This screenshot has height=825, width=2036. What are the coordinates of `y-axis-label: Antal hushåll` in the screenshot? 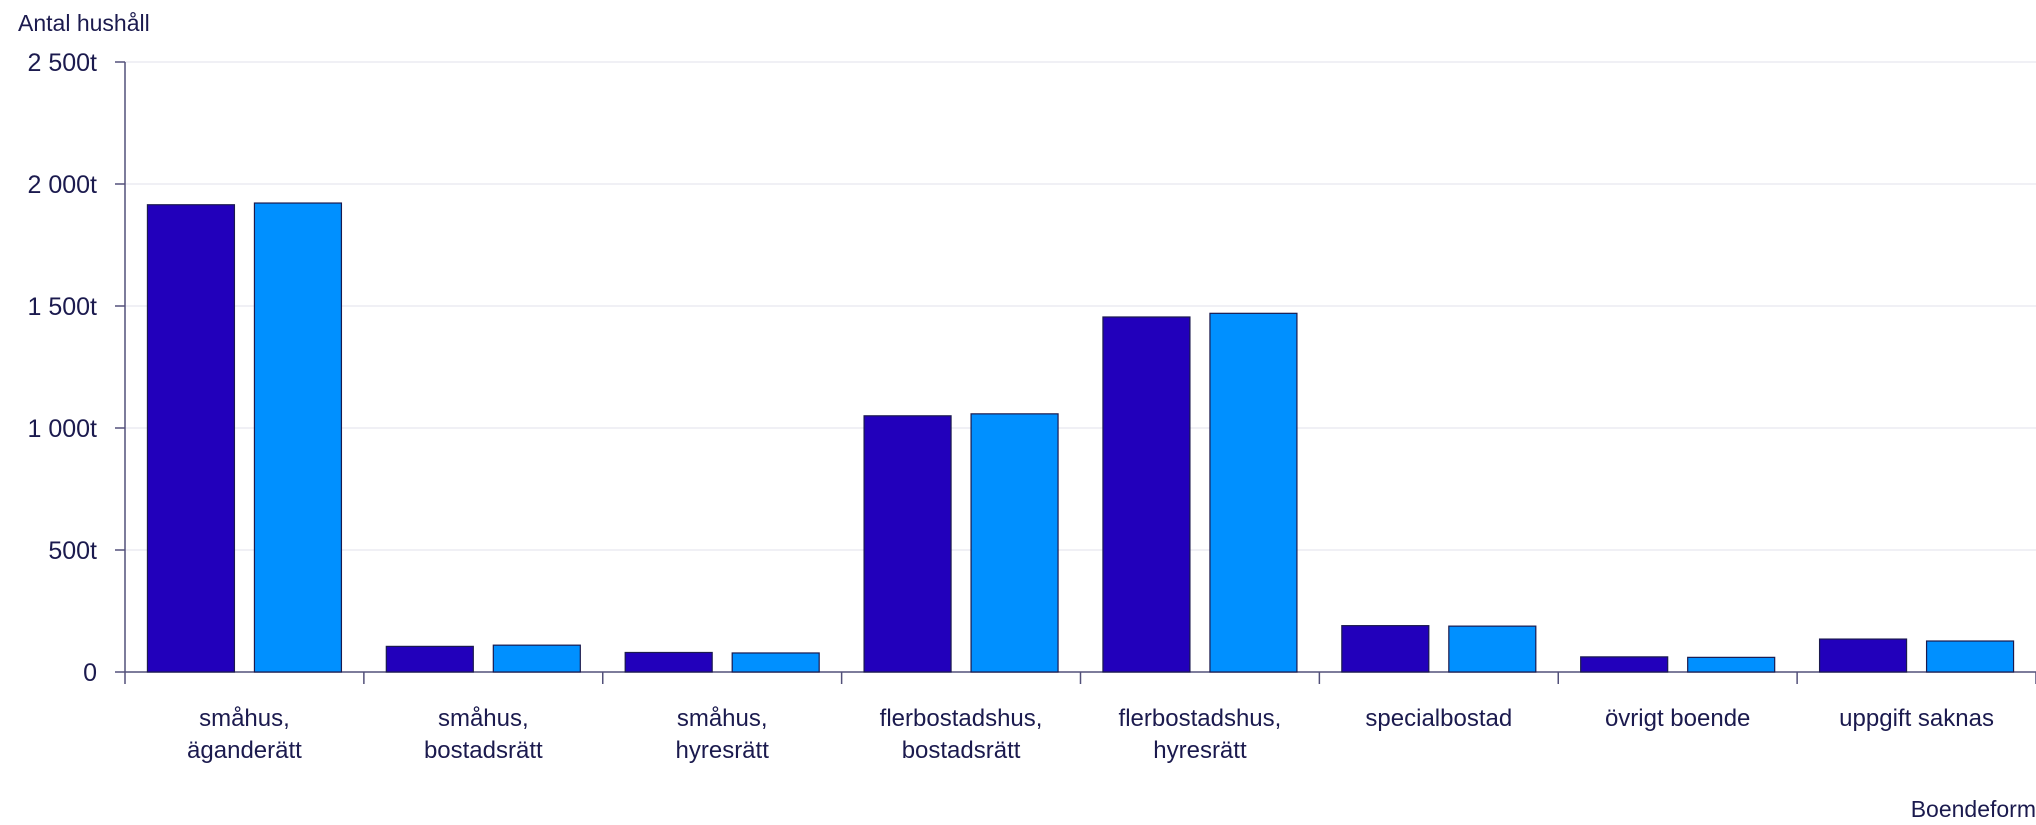 It's located at (84, 23).